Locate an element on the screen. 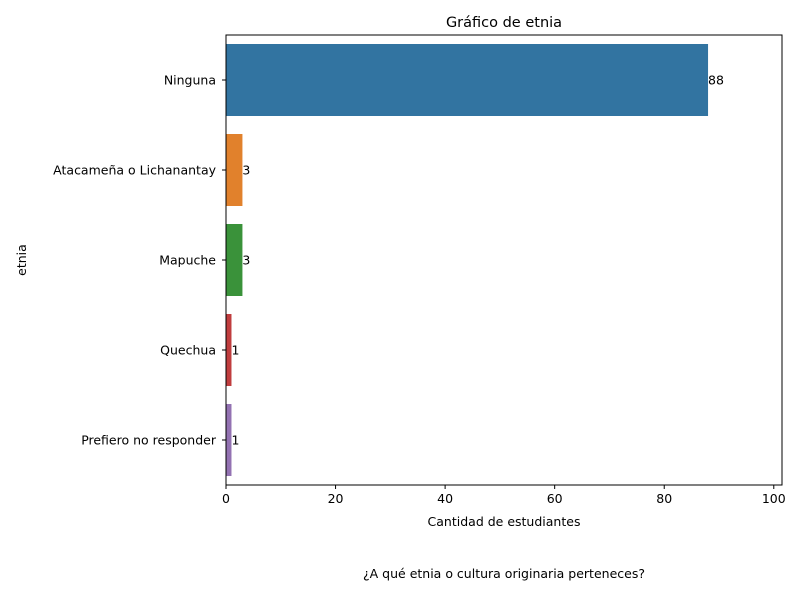 The image size is (800, 604). chart-title: Gráfico de etnia is located at coordinates (504, 23).